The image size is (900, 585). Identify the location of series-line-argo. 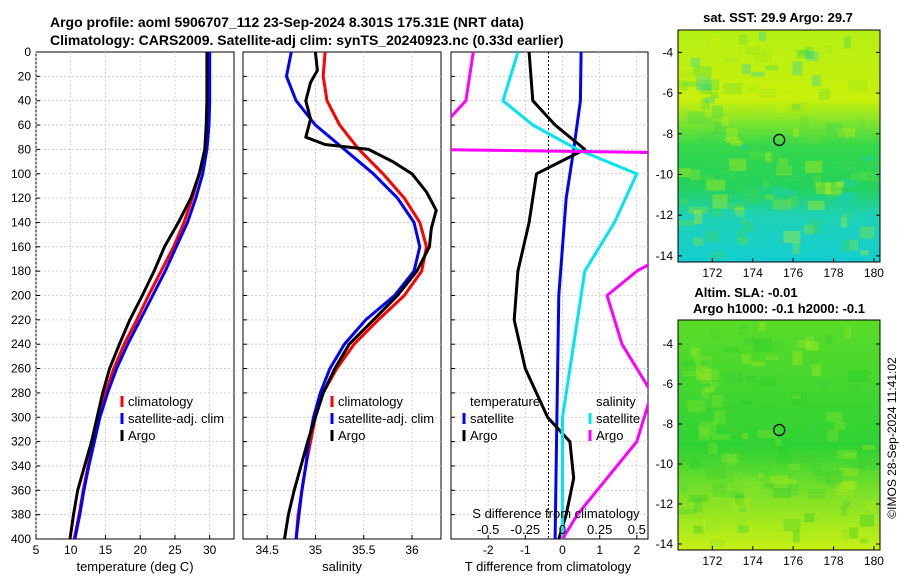
(138, 295).